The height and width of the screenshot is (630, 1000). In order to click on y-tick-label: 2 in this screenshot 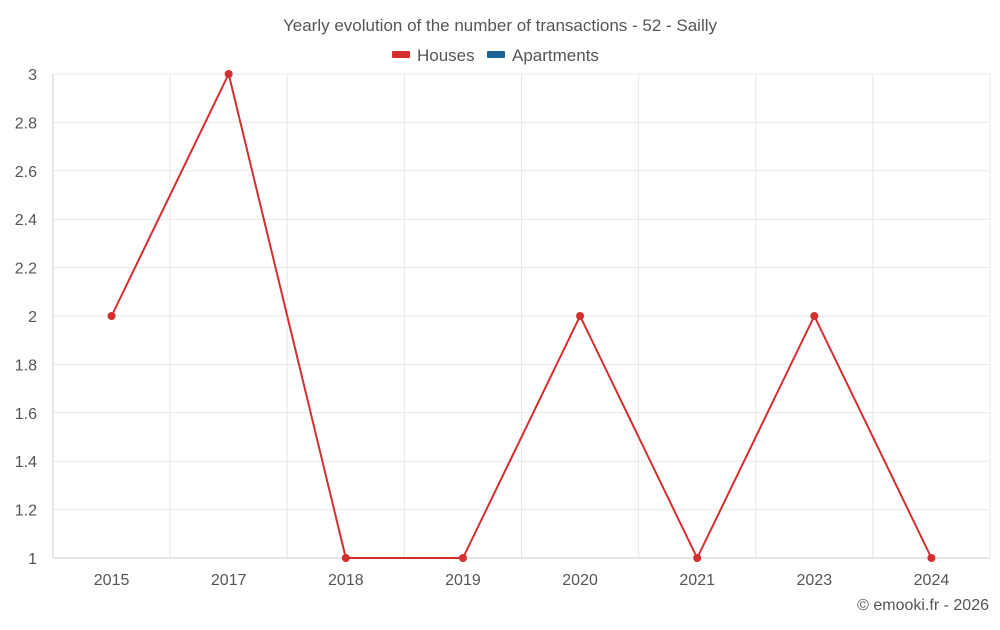, I will do `click(32, 317)`.